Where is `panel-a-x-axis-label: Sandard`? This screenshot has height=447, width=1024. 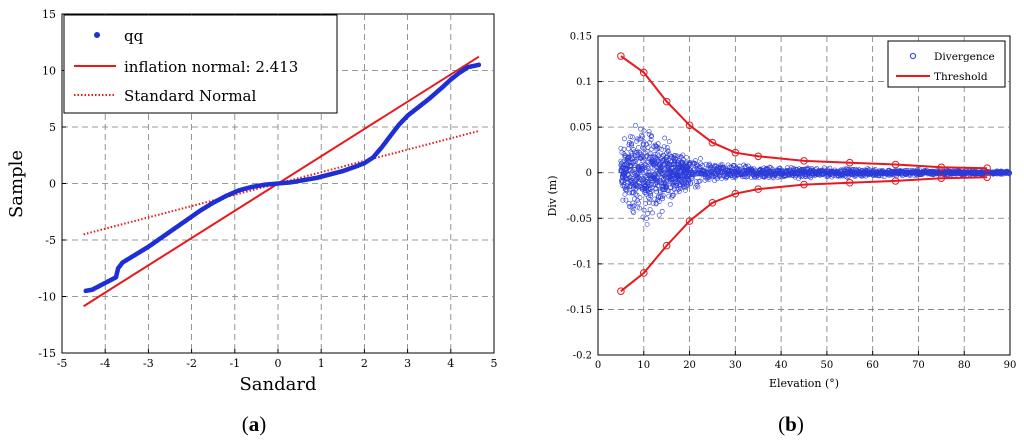 panel-a-x-axis-label: Sandard is located at coordinates (277, 384).